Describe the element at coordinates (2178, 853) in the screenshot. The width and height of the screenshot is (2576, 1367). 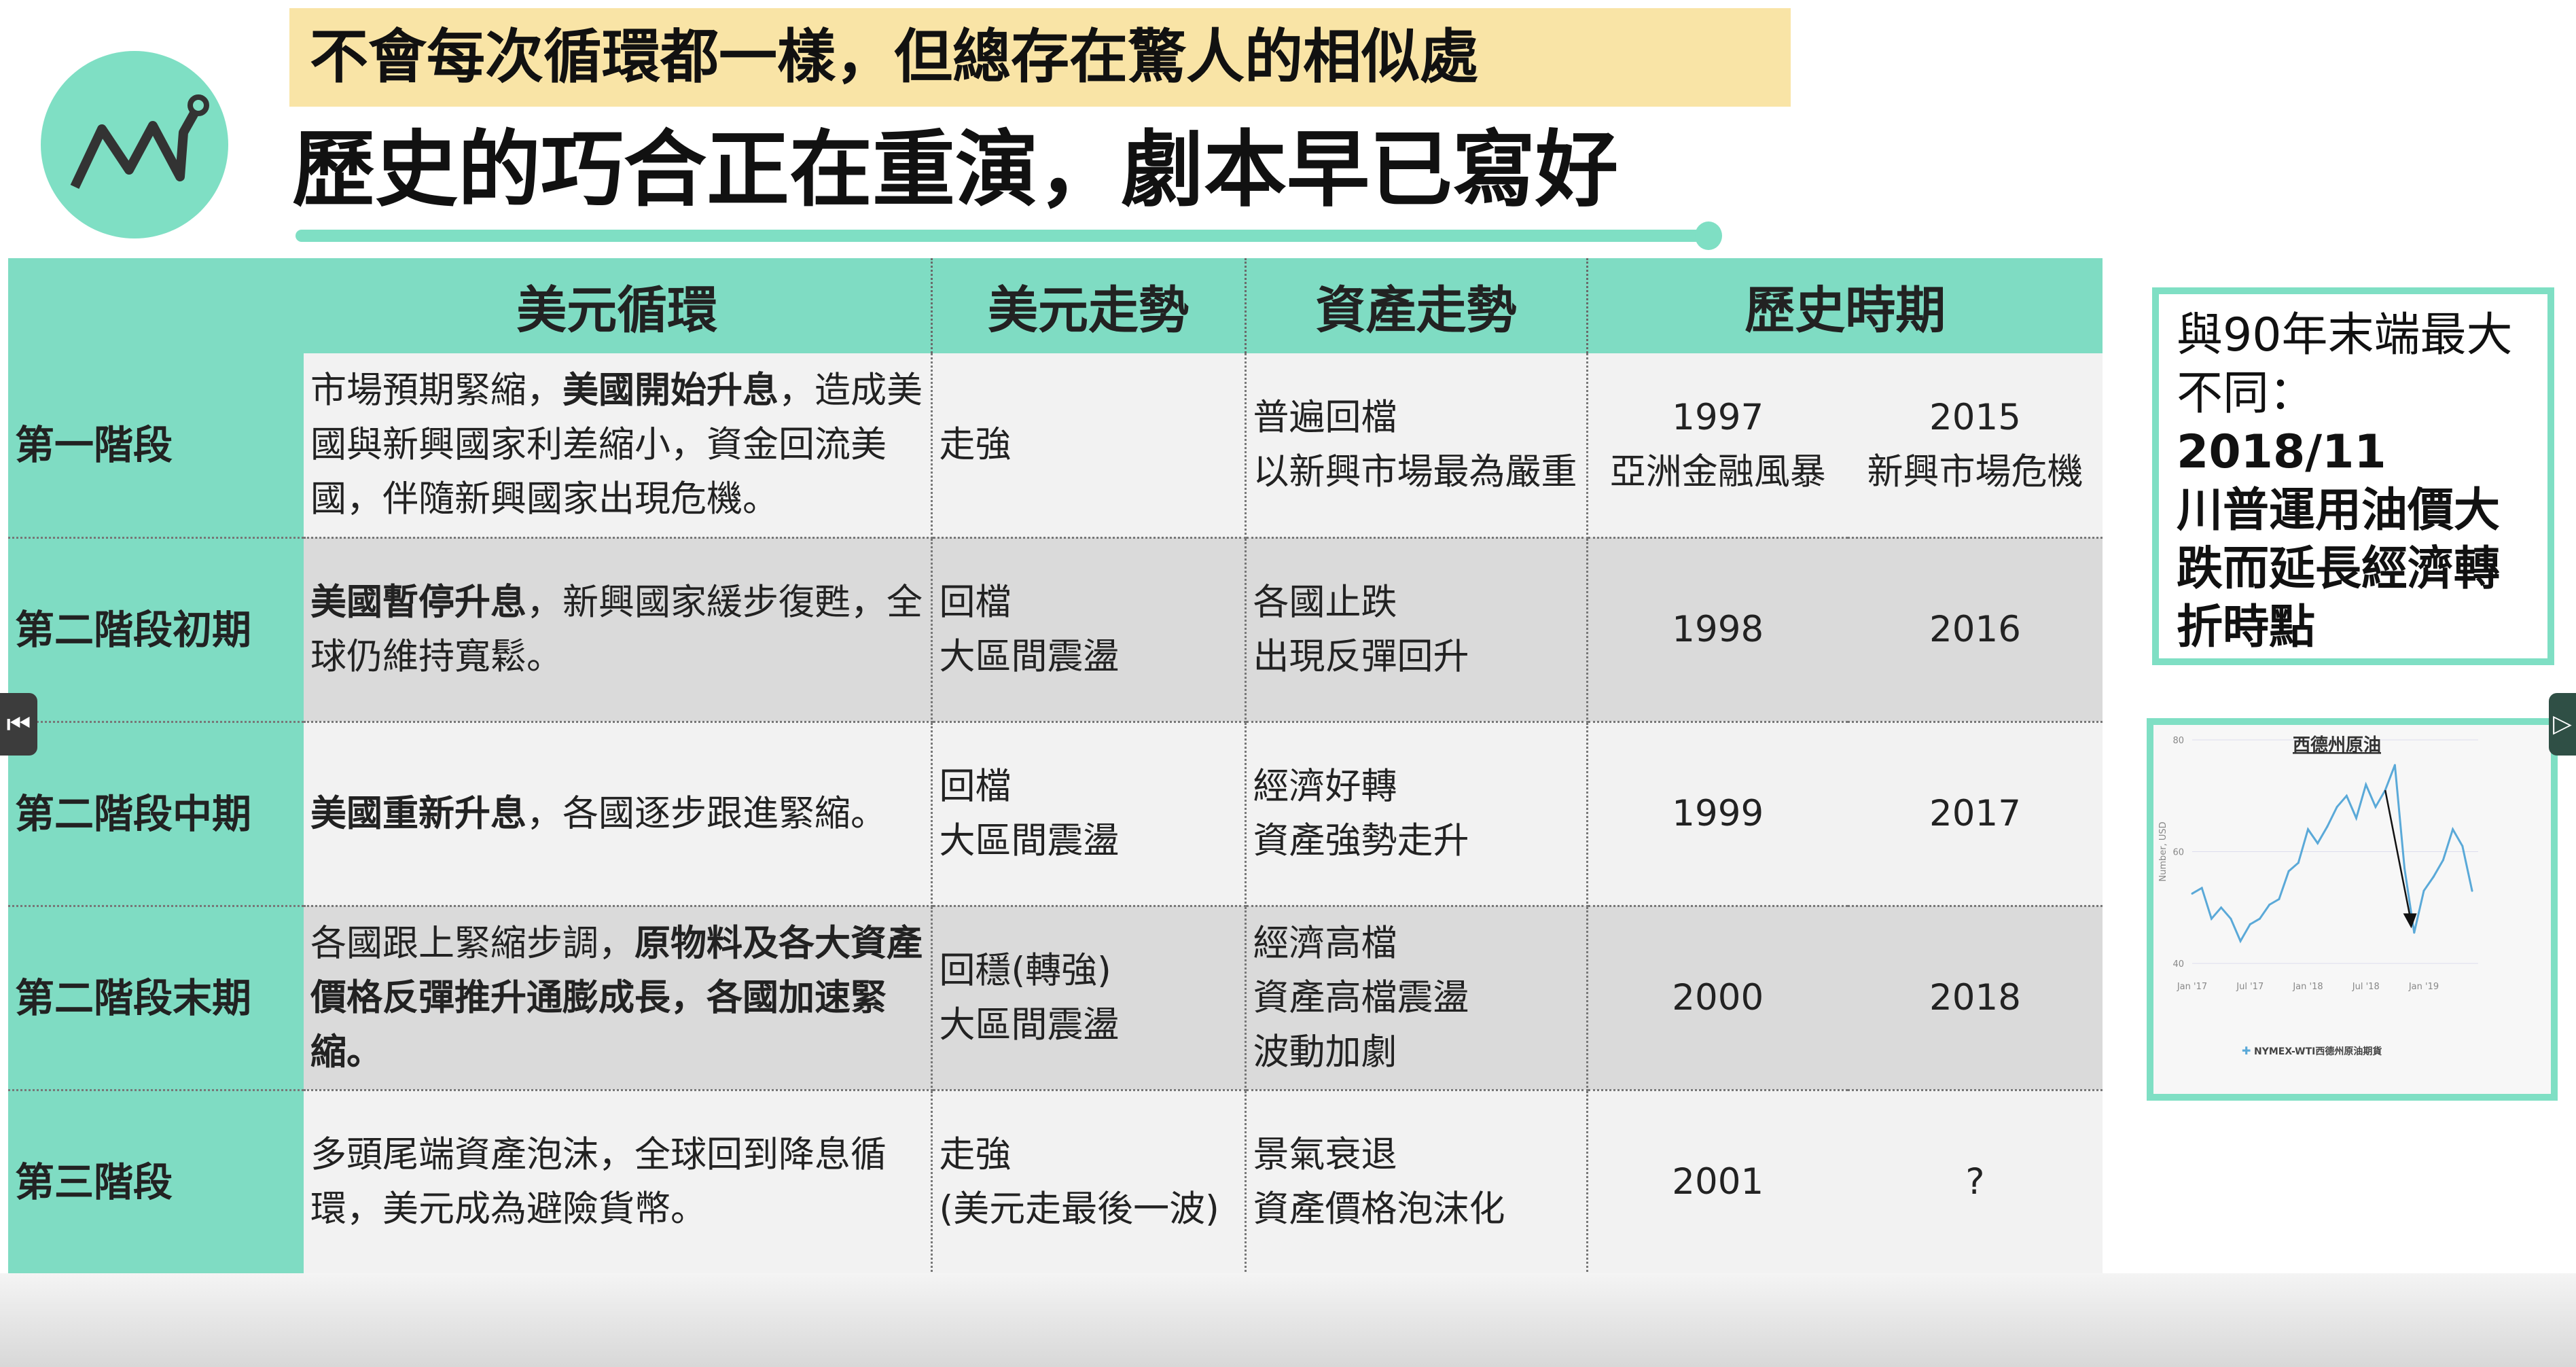
I see `y-tick-label: 60` at that location.